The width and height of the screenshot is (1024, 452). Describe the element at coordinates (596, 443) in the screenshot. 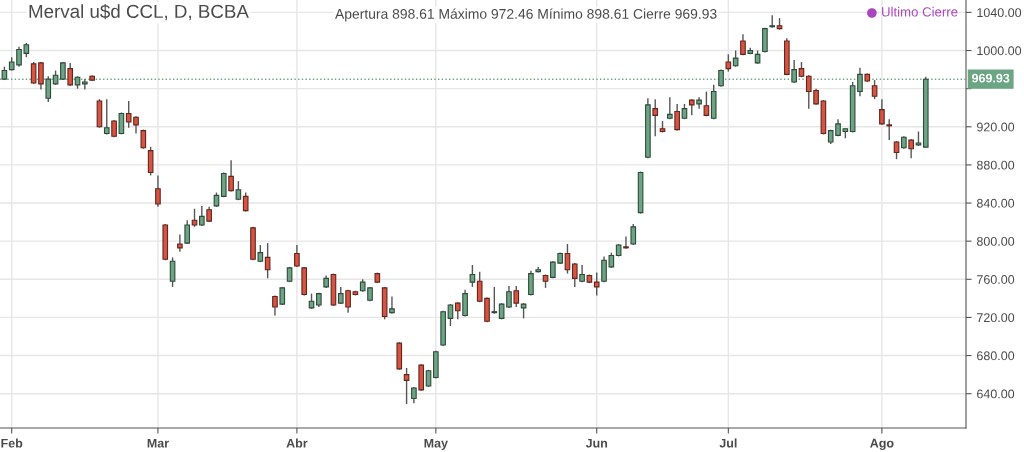

I see `x-tick-label: Jun` at that location.